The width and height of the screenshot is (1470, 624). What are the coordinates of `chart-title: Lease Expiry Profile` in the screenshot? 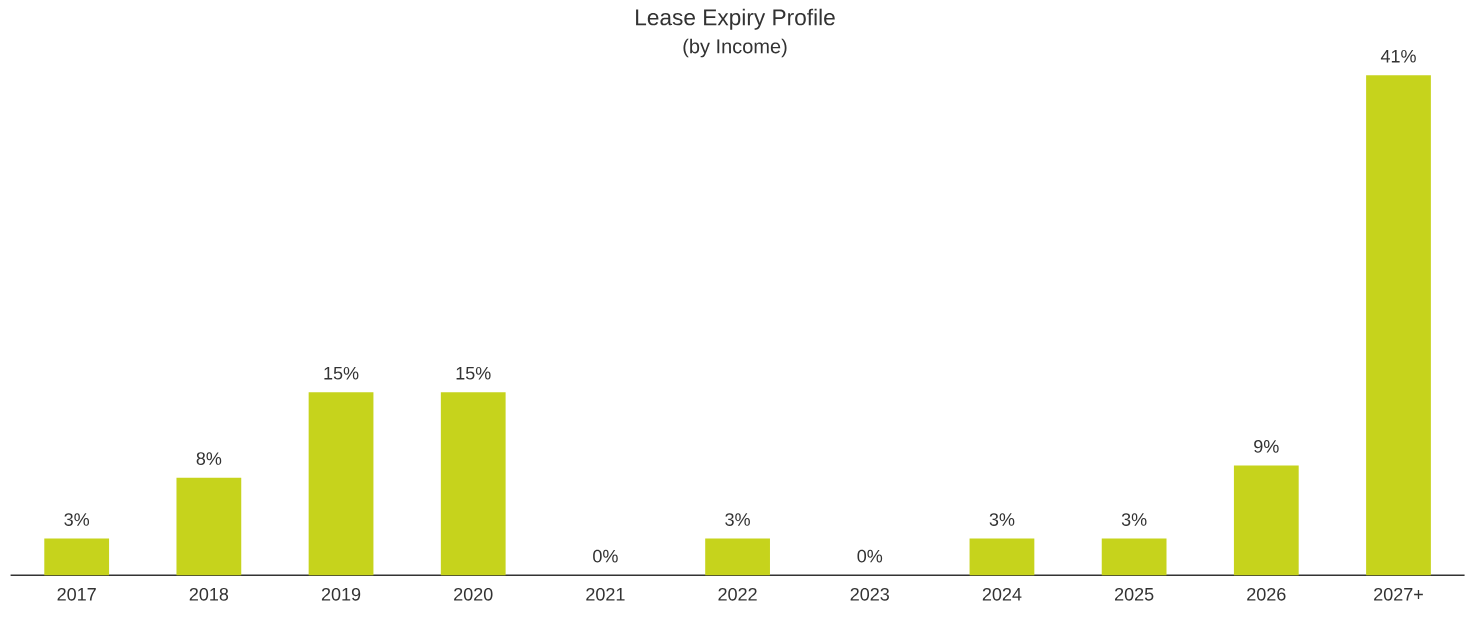 It's located at (735, 19).